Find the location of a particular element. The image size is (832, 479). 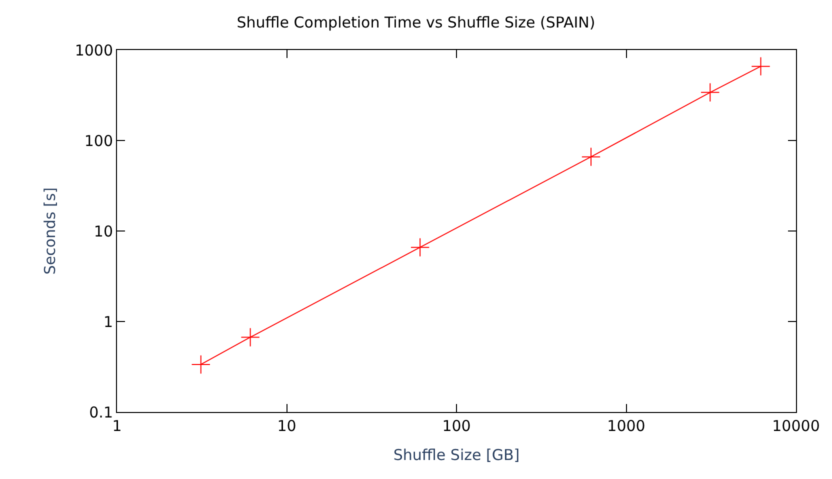

y-tick-label: 1 is located at coordinates (108, 321).